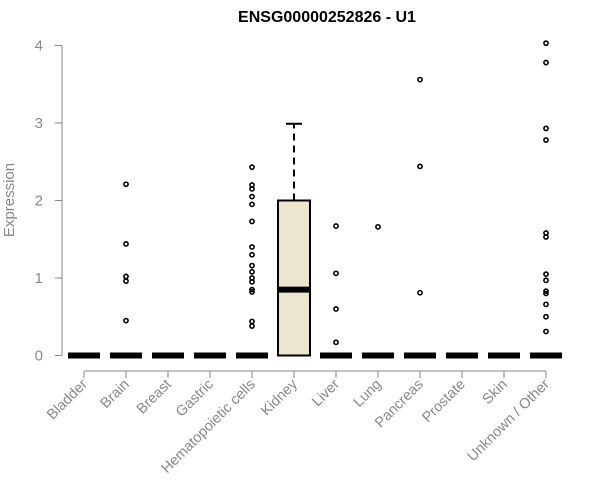  What do you see at coordinates (39, 356) in the screenshot?
I see `y-tick-label: 0` at bounding box center [39, 356].